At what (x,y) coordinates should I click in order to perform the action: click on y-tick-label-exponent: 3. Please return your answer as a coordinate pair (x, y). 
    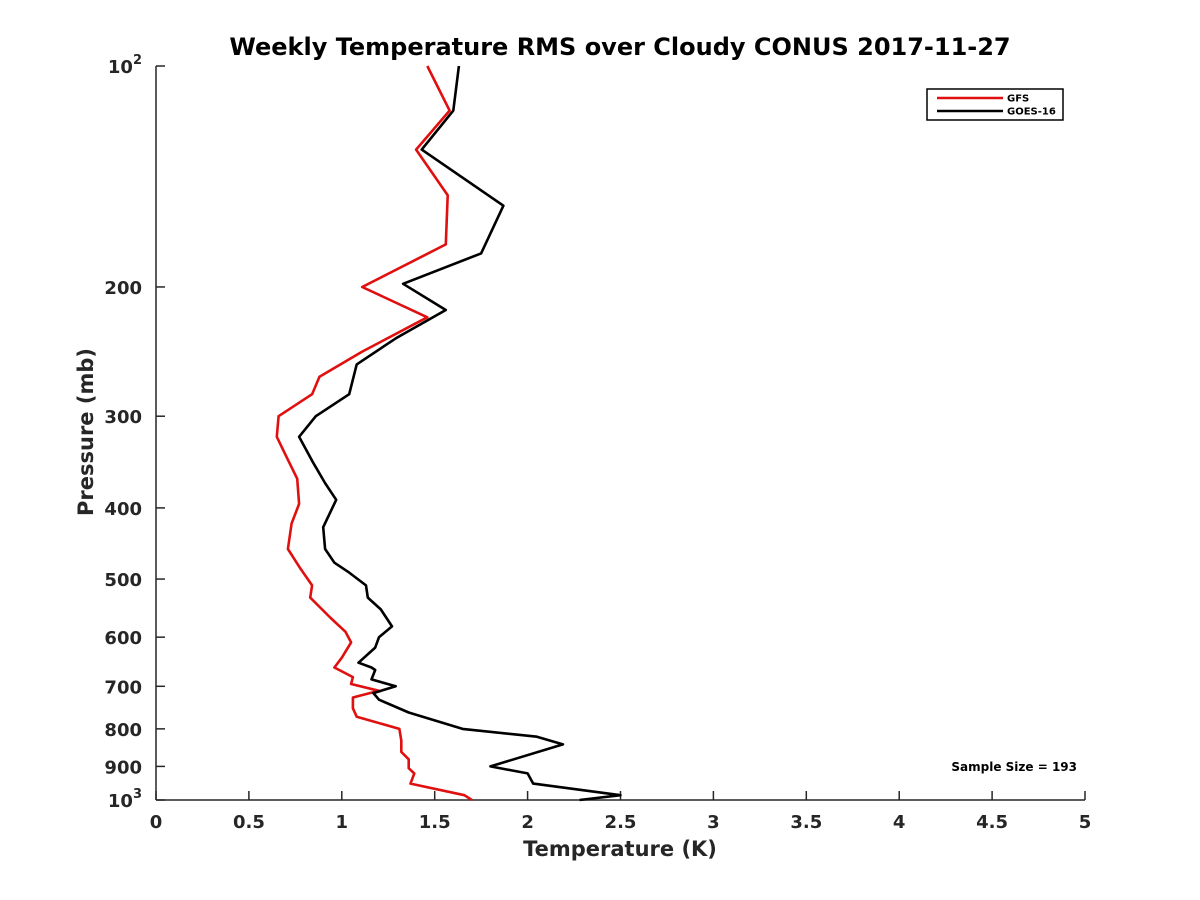
    Looking at the image, I should click on (137, 794).